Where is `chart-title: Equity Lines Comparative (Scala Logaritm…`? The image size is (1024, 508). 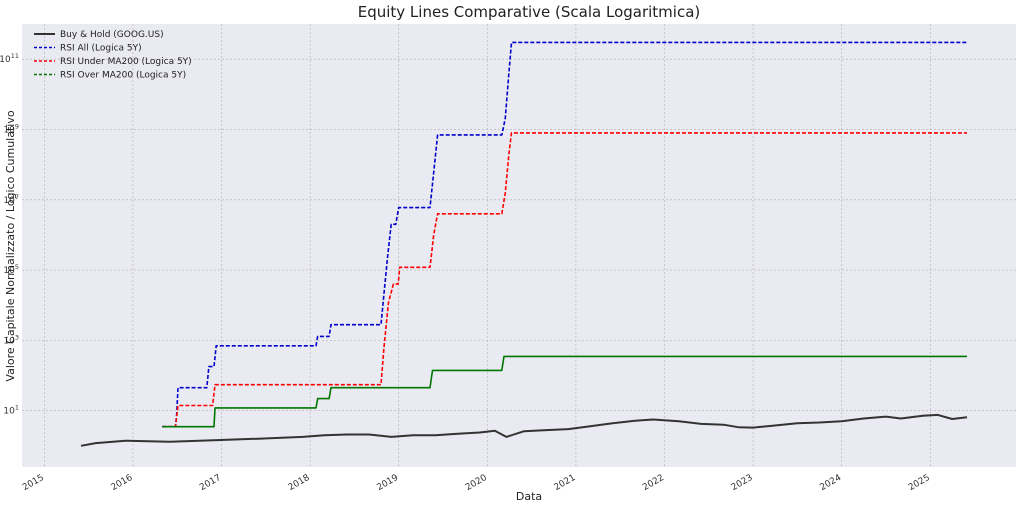 chart-title: Equity Lines Comparative (Scala Logaritm… is located at coordinates (529, 12).